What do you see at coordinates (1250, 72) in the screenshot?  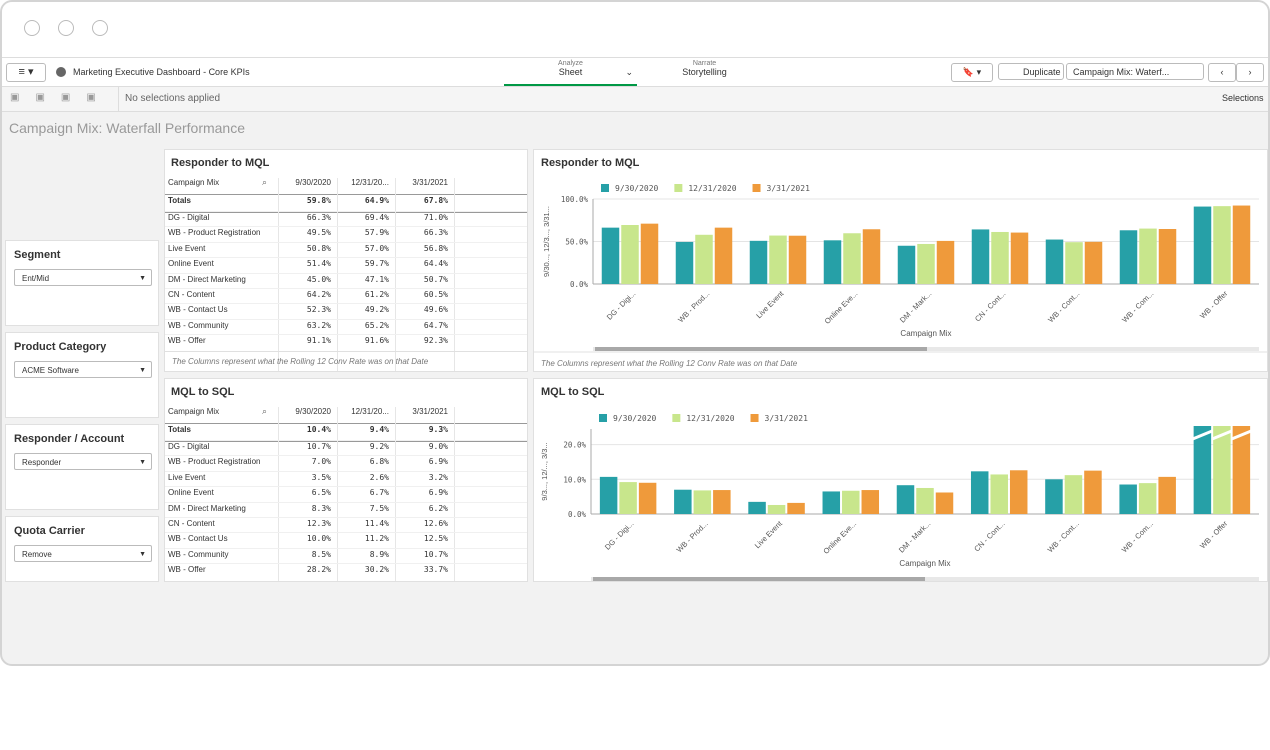 I see `next-button: ›` at bounding box center [1250, 72].